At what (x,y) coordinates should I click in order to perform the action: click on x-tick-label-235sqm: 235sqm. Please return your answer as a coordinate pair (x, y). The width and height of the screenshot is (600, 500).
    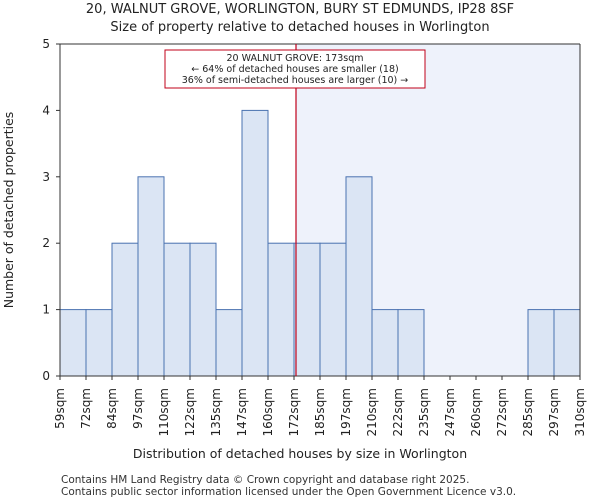
    Looking at the image, I should click on (424, 412).